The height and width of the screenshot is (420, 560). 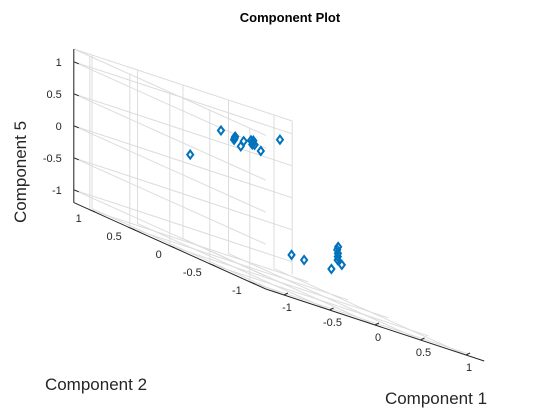 What do you see at coordinates (290, 17) in the screenshot?
I see `chart-title: Component Plot` at bounding box center [290, 17].